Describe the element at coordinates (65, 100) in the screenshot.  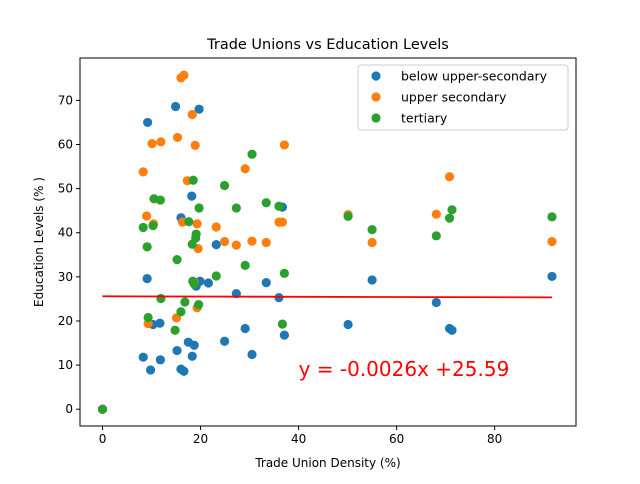
I see `y-tick-label: 70` at that location.